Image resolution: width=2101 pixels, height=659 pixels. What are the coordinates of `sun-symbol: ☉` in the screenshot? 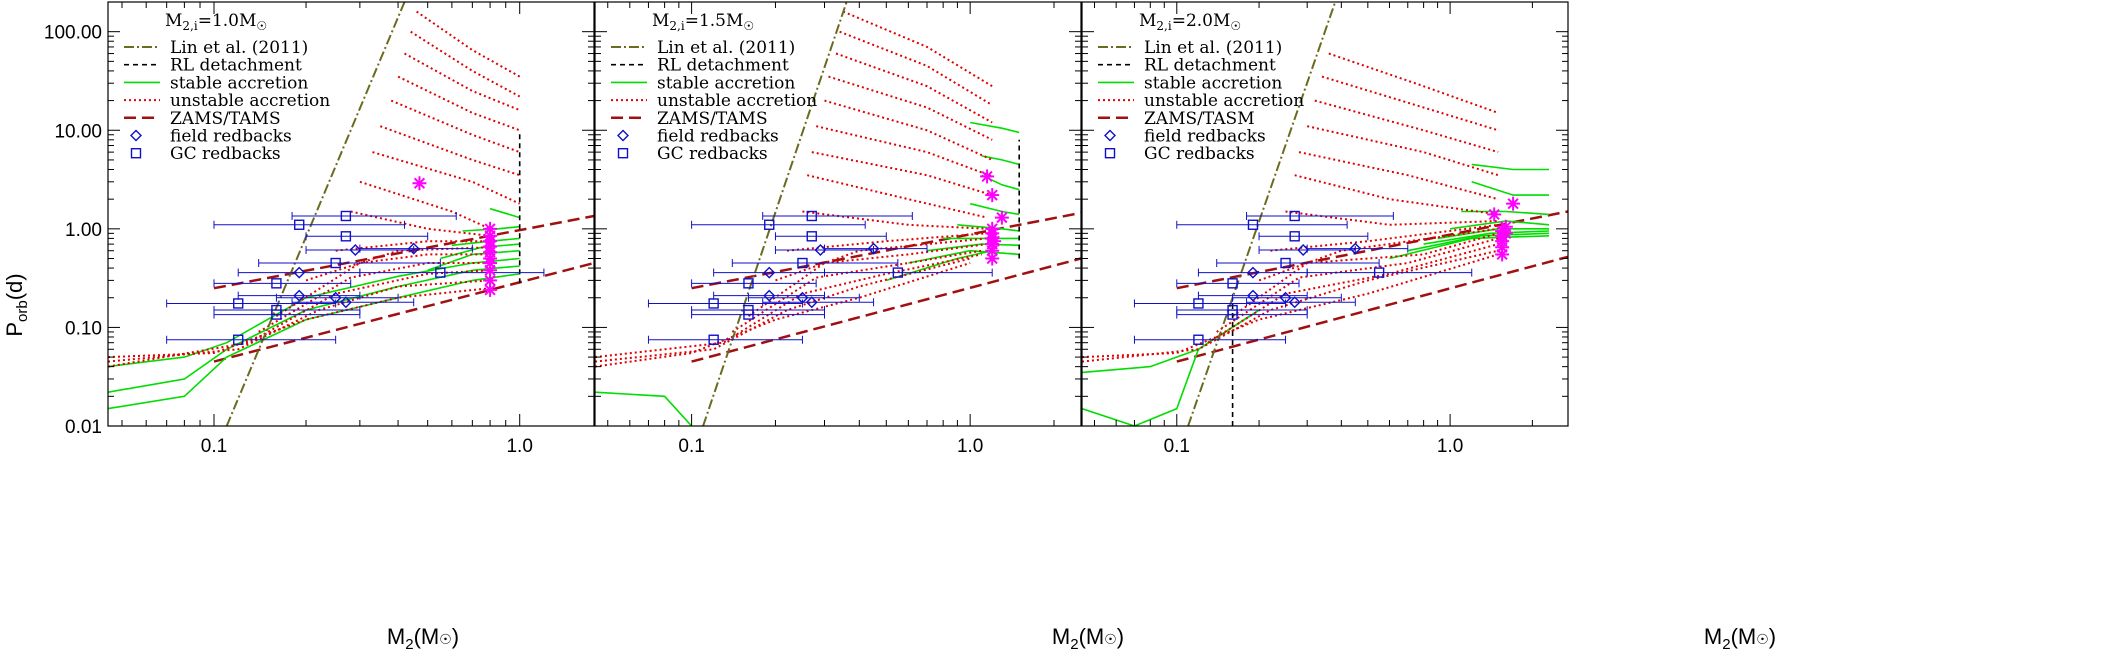 It's located at (445, 639).